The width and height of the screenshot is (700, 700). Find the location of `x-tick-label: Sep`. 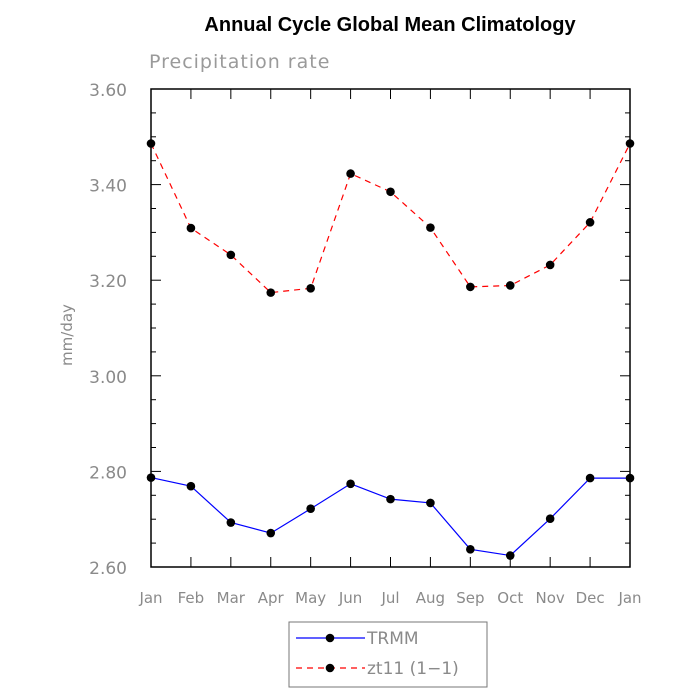

x-tick-label: Sep is located at coordinates (470, 598).